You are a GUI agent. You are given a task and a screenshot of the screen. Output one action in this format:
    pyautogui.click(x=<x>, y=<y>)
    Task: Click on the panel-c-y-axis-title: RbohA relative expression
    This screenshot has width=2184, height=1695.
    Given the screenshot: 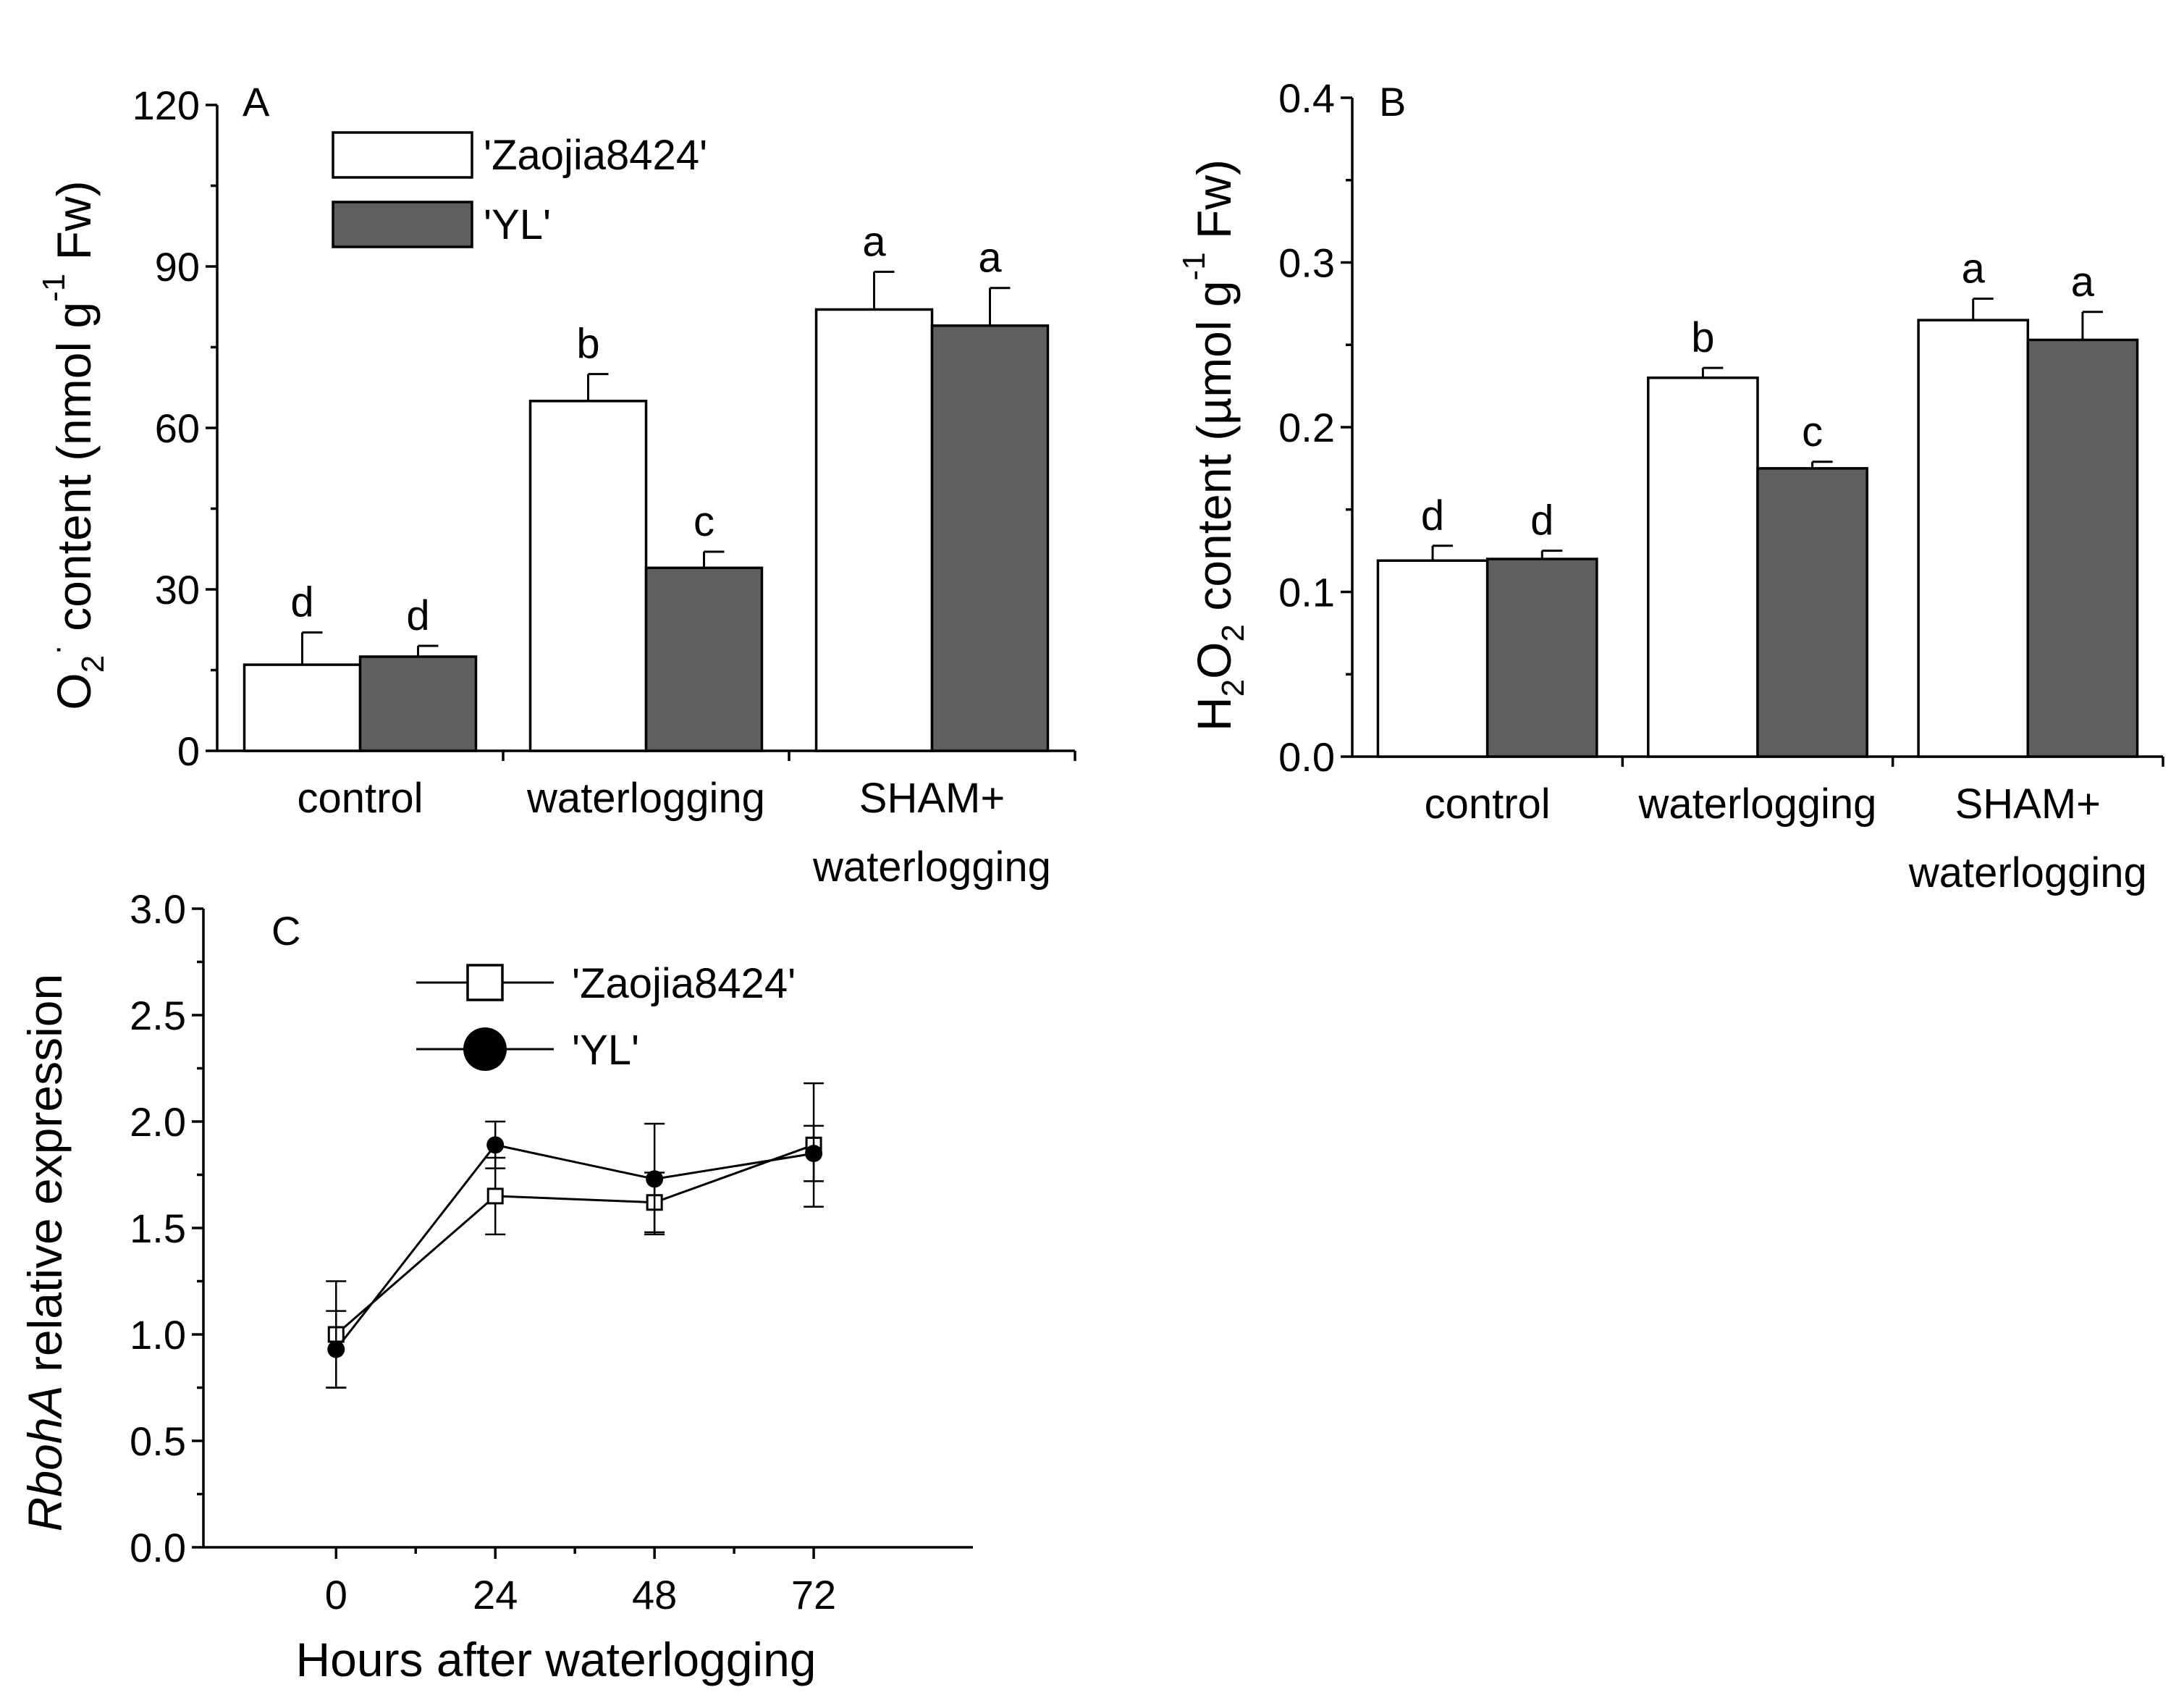 What is the action you would take?
    pyautogui.click(x=45, y=1252)
    